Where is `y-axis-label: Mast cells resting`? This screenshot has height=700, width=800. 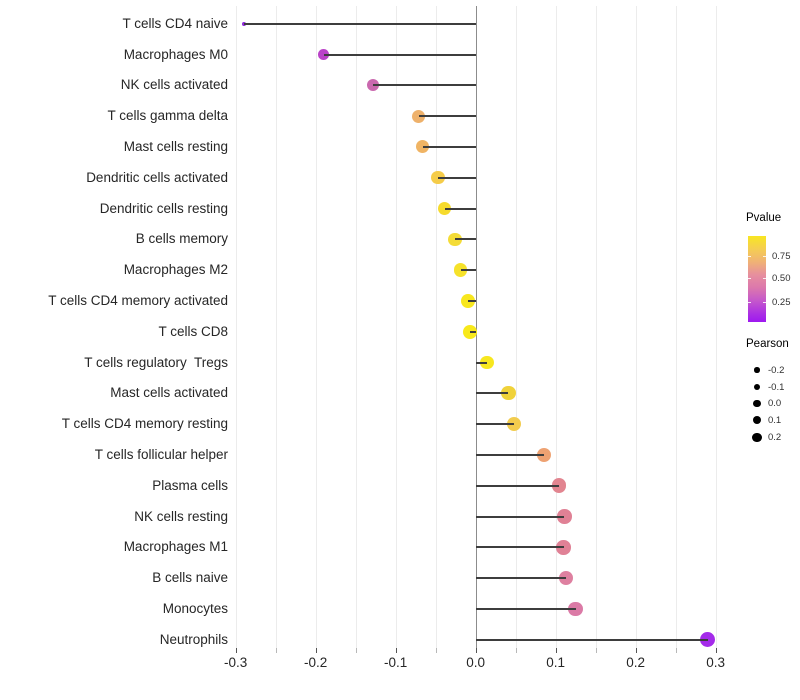
y-axis-label: Mast cells resting is located at coordinates (175, 146).